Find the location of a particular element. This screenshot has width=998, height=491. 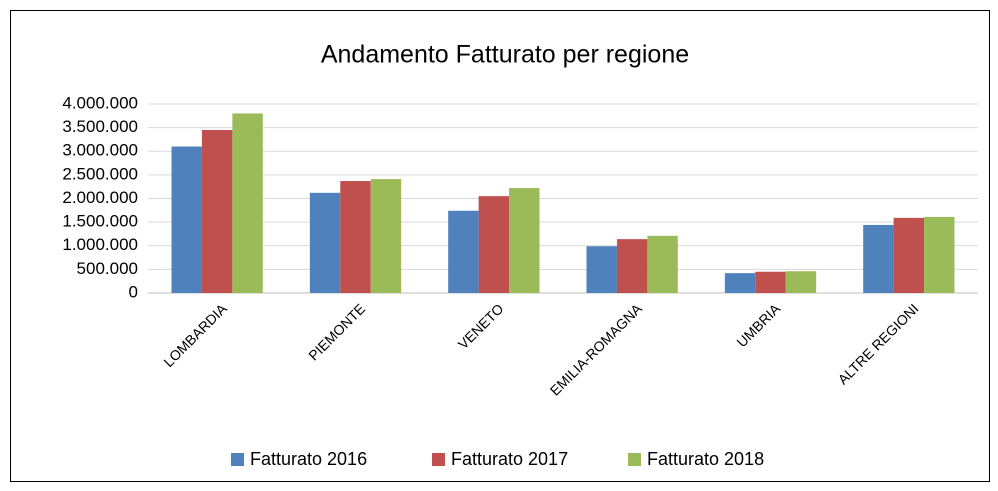

y-tick-label: 500.000 is located at coordinates (107, 268).